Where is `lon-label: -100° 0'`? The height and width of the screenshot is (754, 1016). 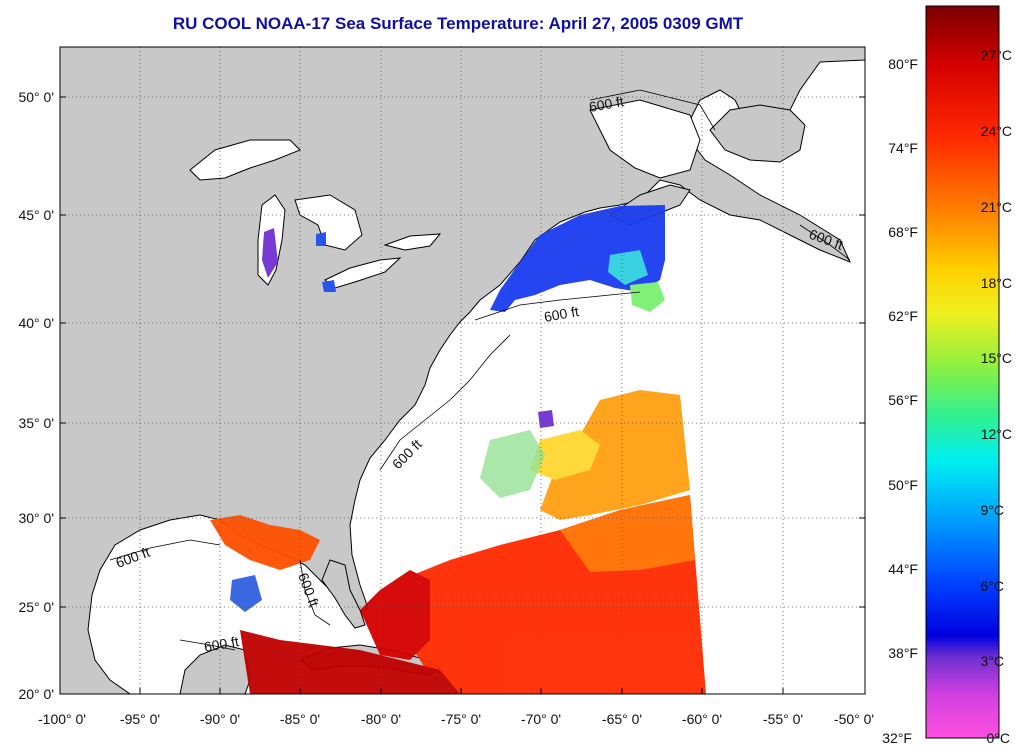 lon-label: -100° 0' is located at coordinates (62, 719).